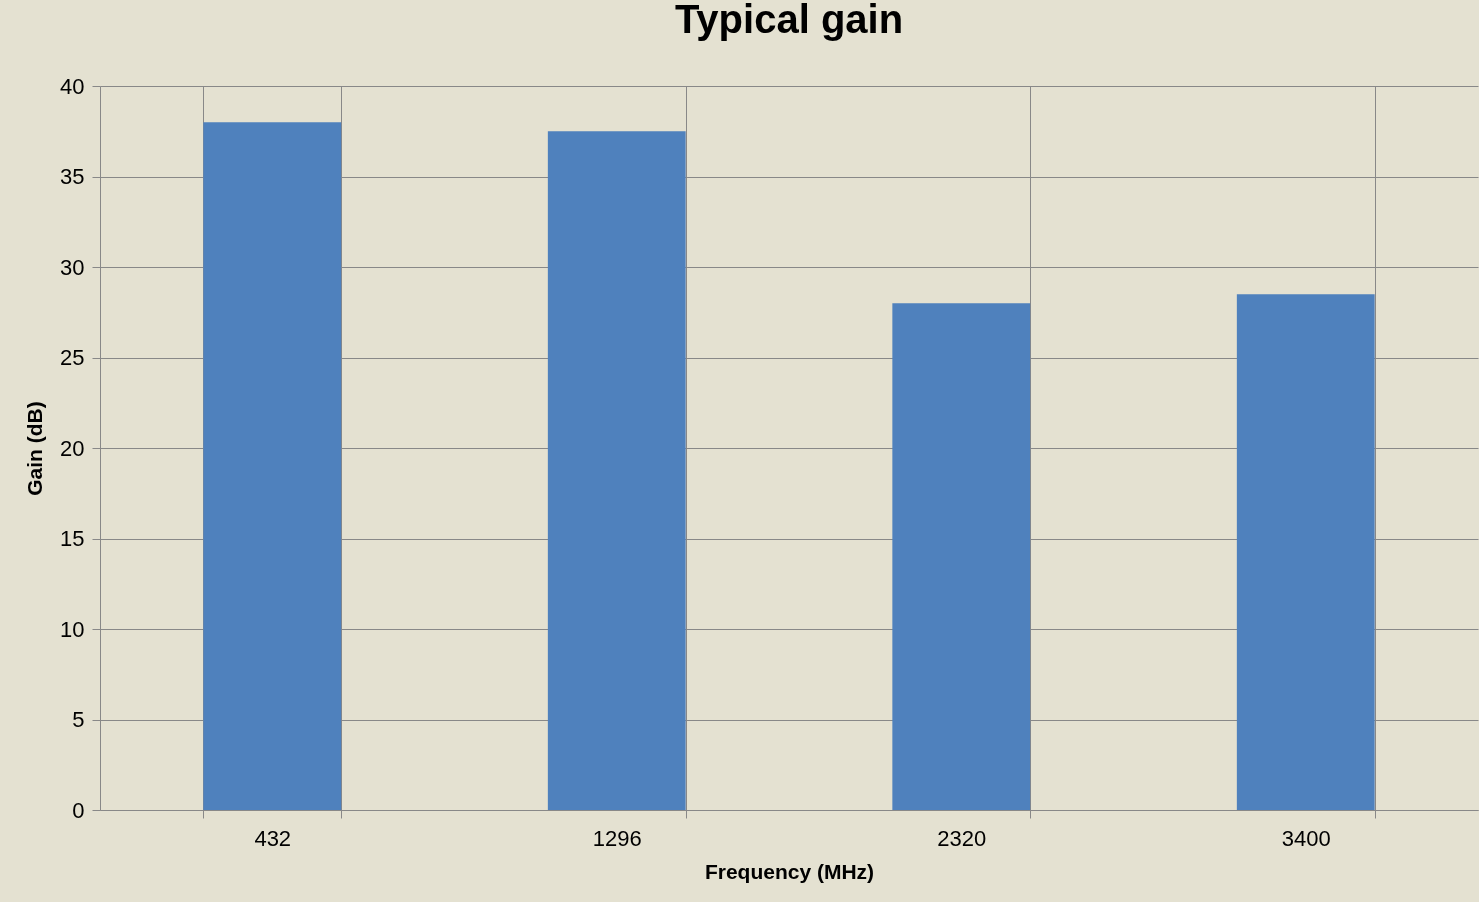 Image resolution: width=1479 pixels, height=902 pixels. What do you see at coordinates (35, 448) in the screenshot?
I see `y-axis-title: Gain (dB)` at bounding box center [35, 448].